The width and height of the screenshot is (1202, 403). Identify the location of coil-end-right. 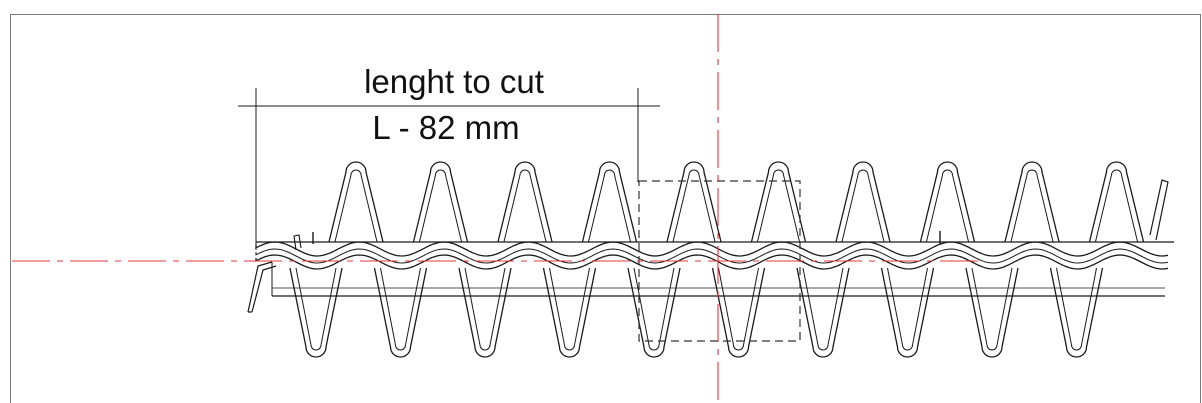
(1159, 210).